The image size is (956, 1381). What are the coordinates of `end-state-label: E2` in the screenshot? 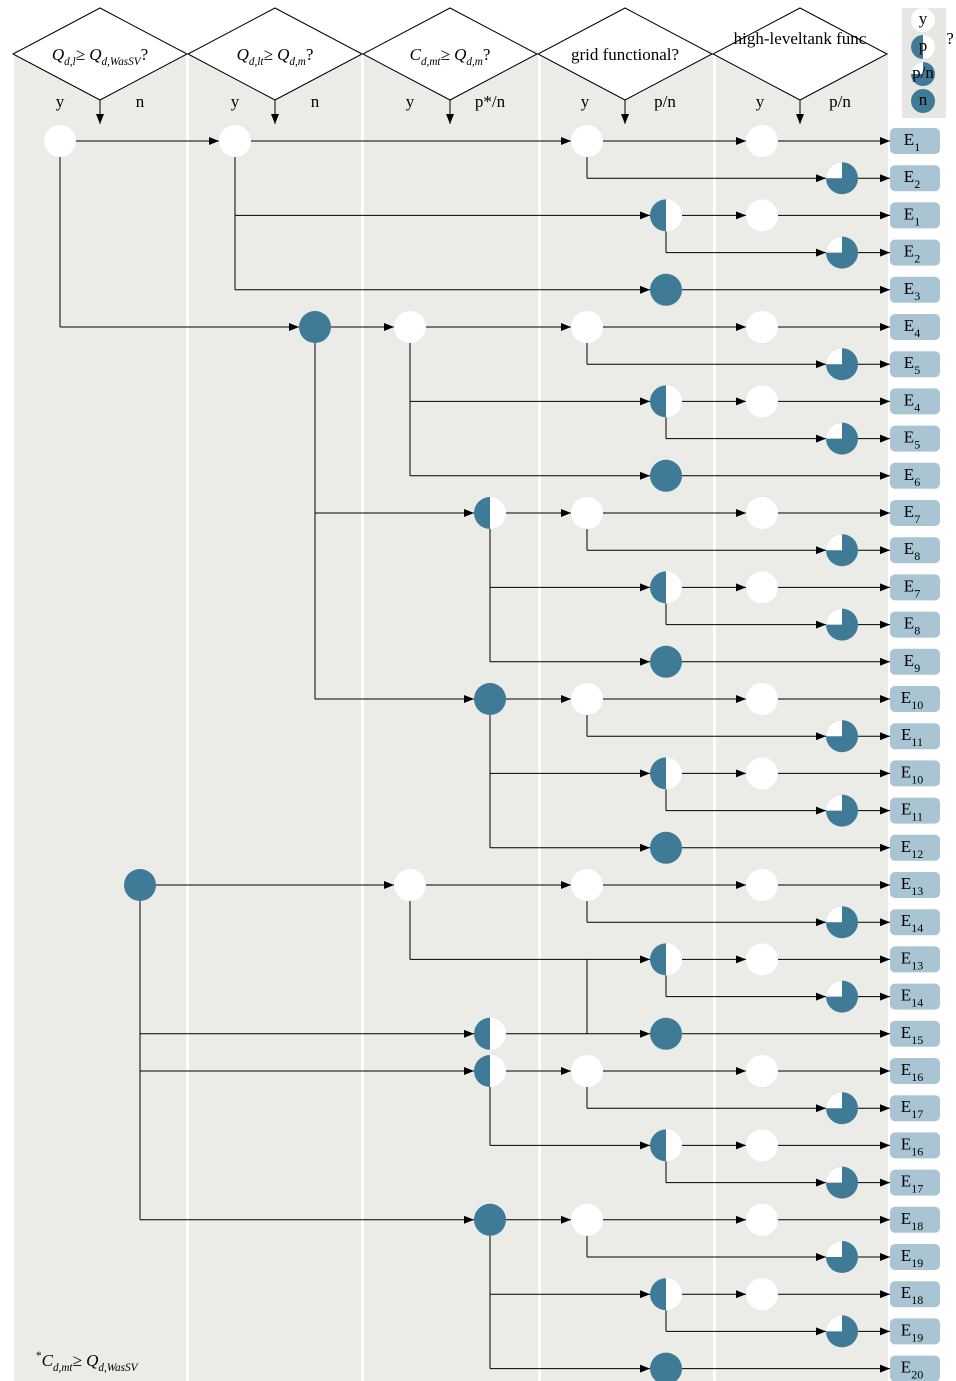 It's located at (912, 179).